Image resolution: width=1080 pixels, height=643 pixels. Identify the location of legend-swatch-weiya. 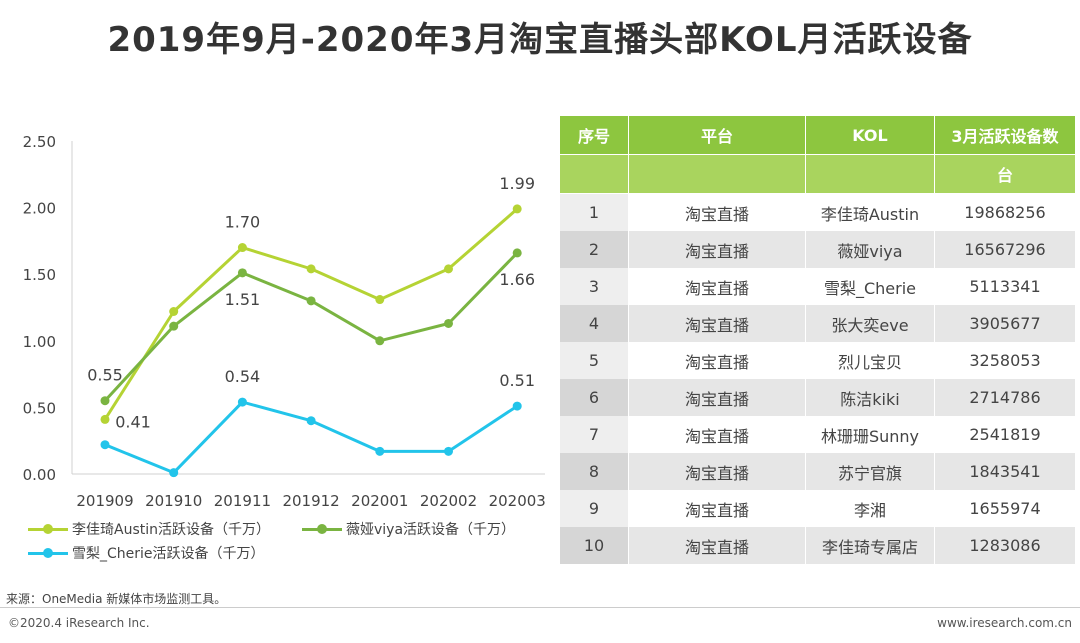
(322, 529).